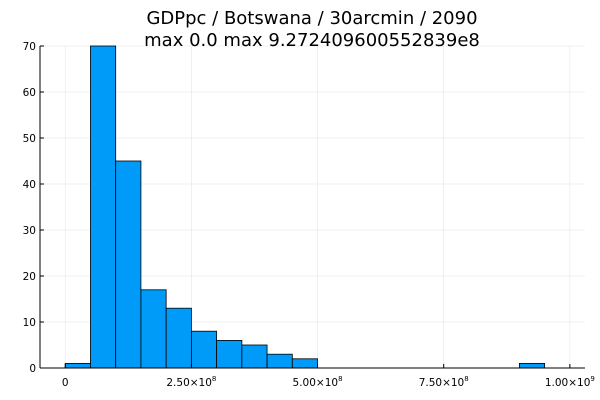  Describe the element at coordinates (29, 231) in the screenshot. I see `y-tick-label: 30` at that location.